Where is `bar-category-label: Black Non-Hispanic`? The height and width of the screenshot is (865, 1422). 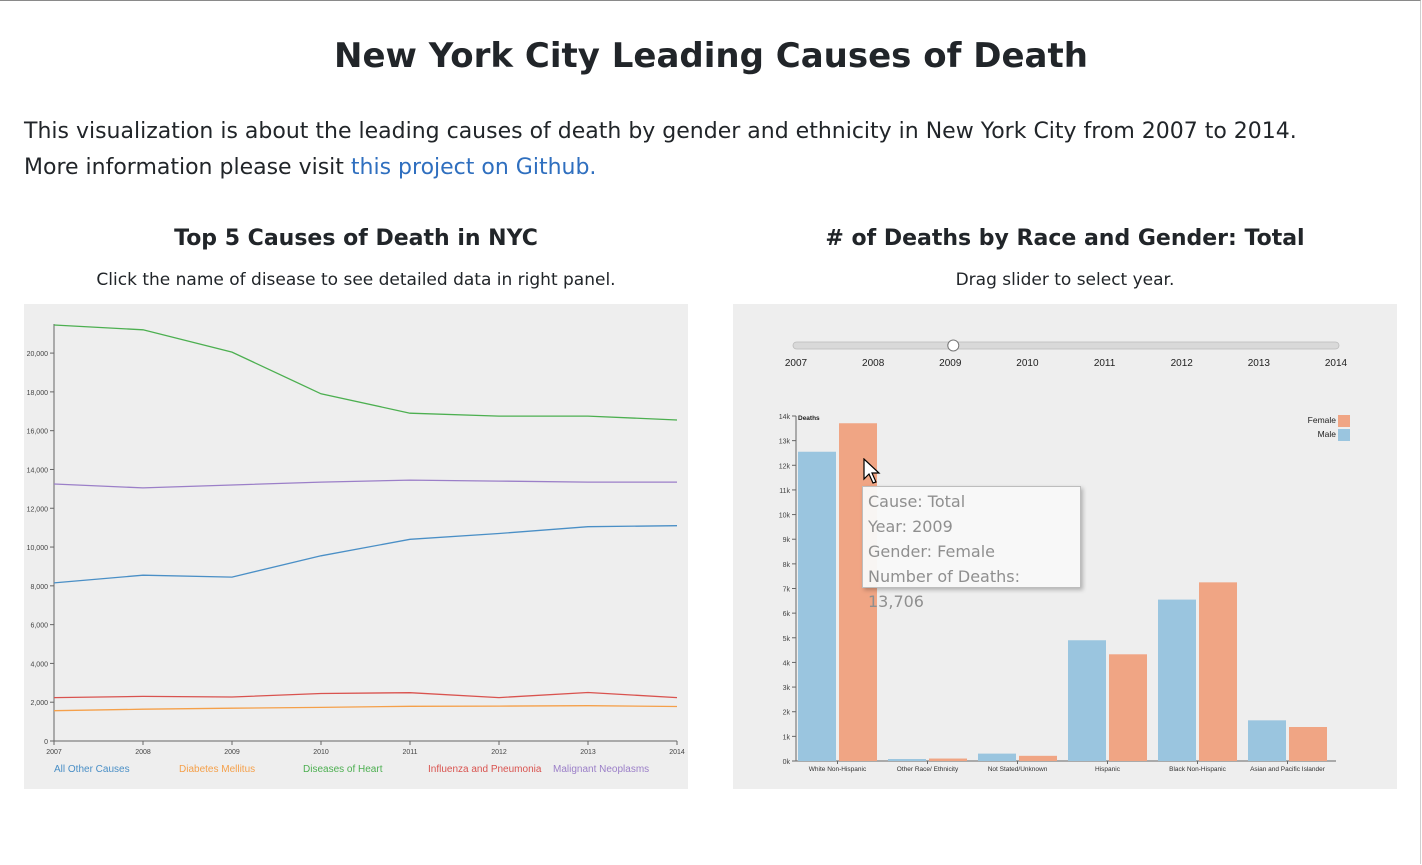 bar-category-label: Black Non-Hispanic is located at coordinates (1197, 769).